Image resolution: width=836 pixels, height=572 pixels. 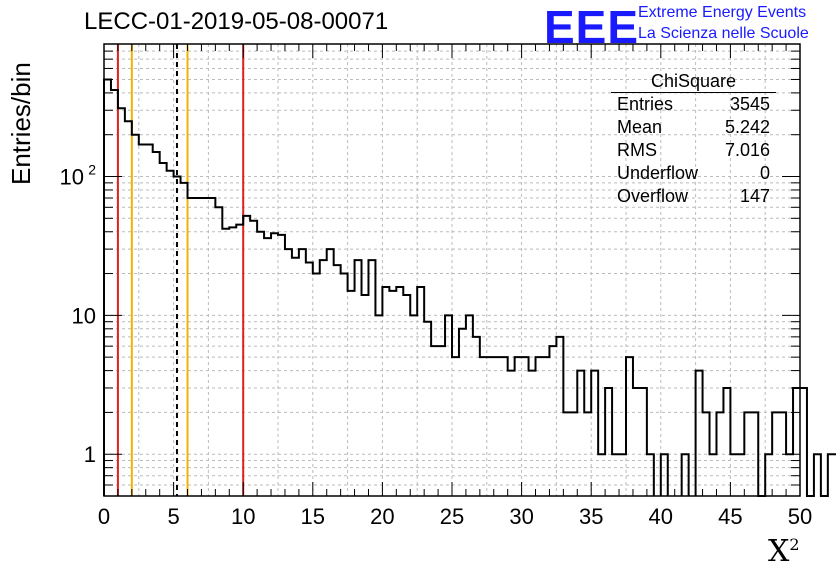 What do you see at coordinates (754, 196) in the screenshot?
I see `stats-value: 147` at bounding box center [754, 196].